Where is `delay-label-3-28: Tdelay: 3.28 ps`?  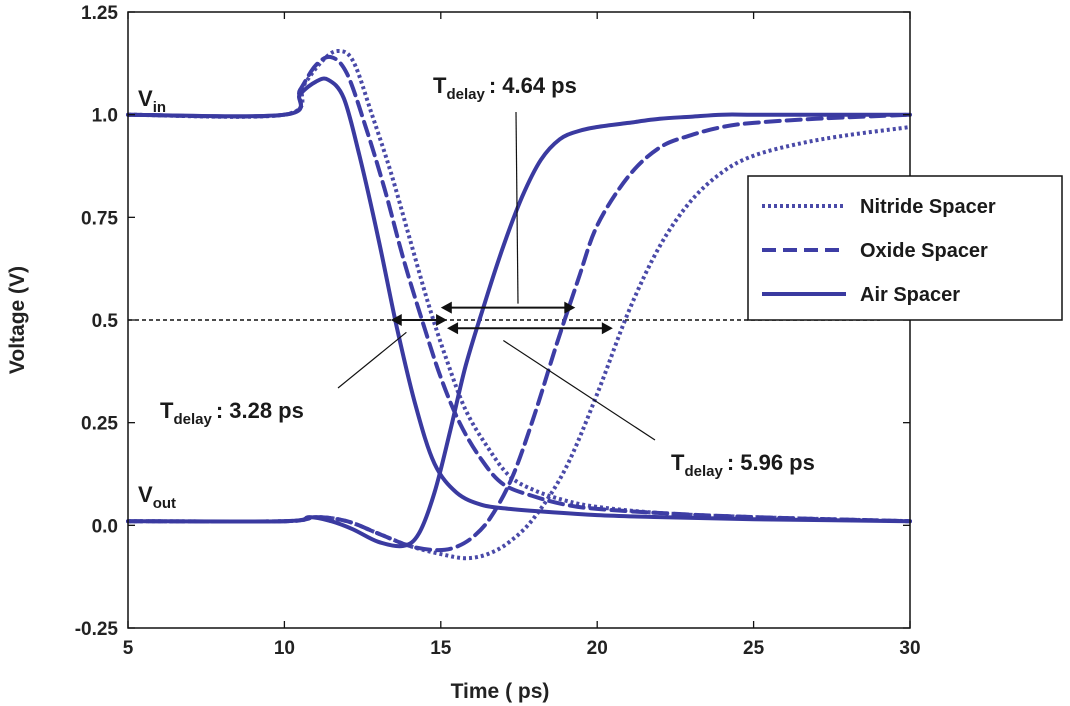 delay-label-3-28: Tdelay: 3.28 ps is located at coordinates (232, 413).